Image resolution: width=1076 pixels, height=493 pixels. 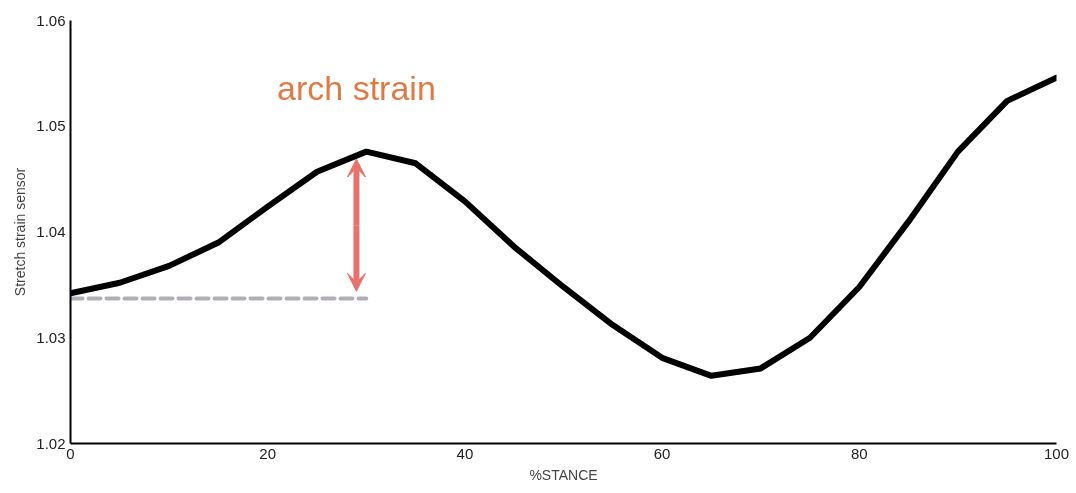 What do you see at coordinates (51, 443) in the screenshot?
I see `y-tick-label: 1.02` at bounding box center [51, 443].